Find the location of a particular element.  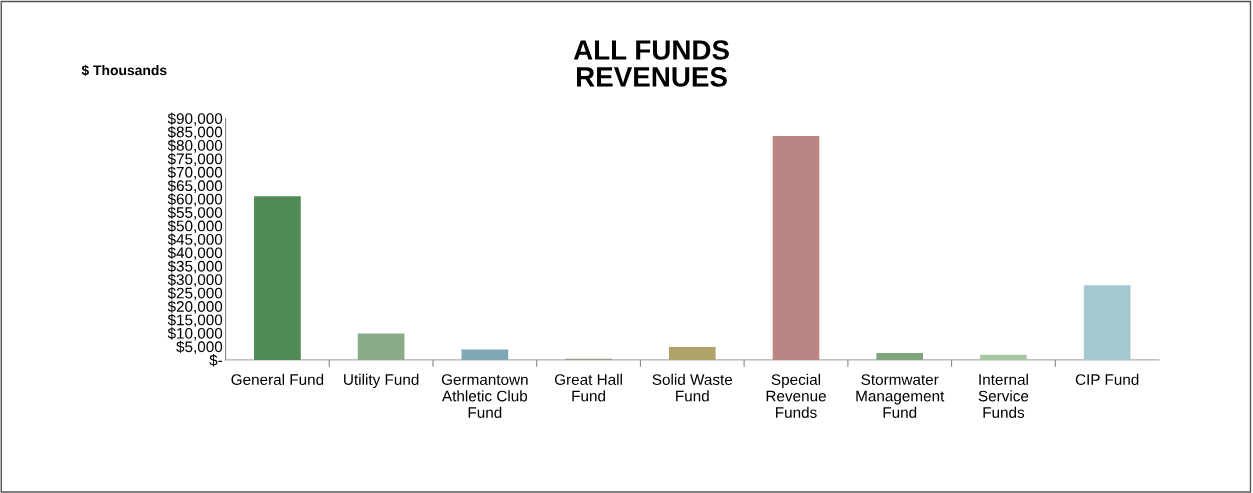

x-tick-label: Special Revenue Funds is located at coordinates (796, 395).